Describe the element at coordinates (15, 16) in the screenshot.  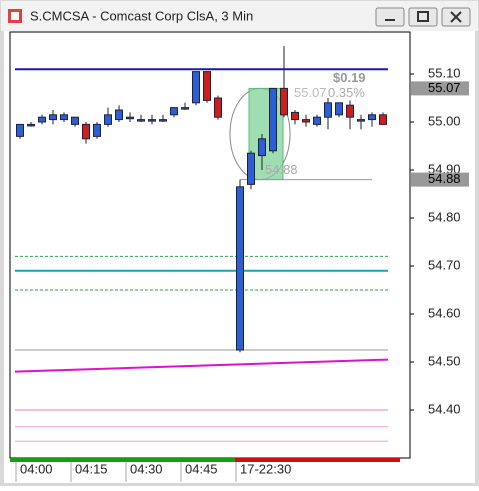
I see `app-icon-inner` at that location.